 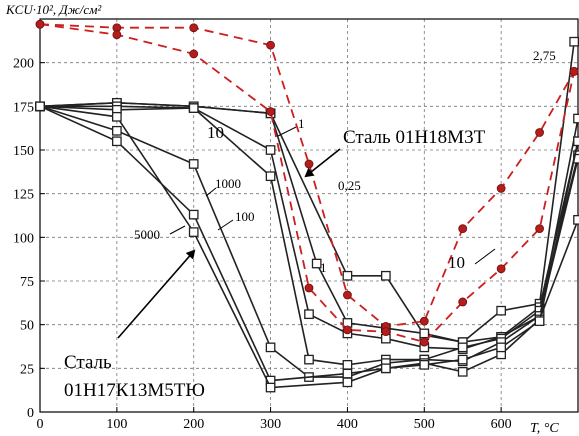 I want to click on y-tick-label: 175, so click(x=23, y=107).